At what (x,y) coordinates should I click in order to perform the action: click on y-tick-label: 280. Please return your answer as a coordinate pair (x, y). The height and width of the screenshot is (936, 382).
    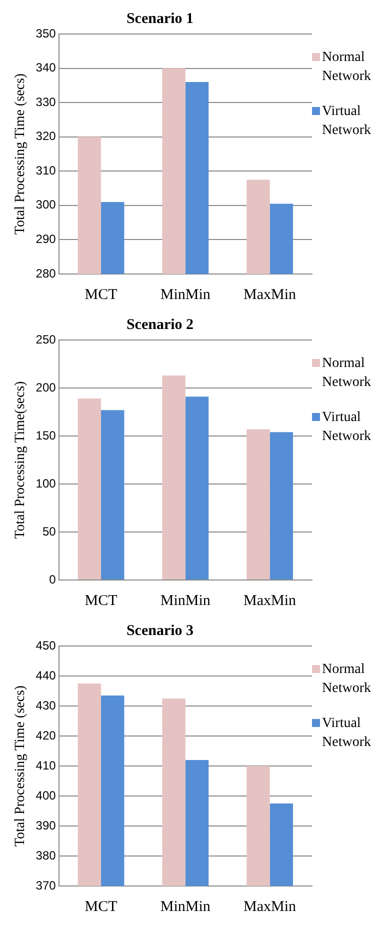
    Looking at the image, I should click on (46, 273).